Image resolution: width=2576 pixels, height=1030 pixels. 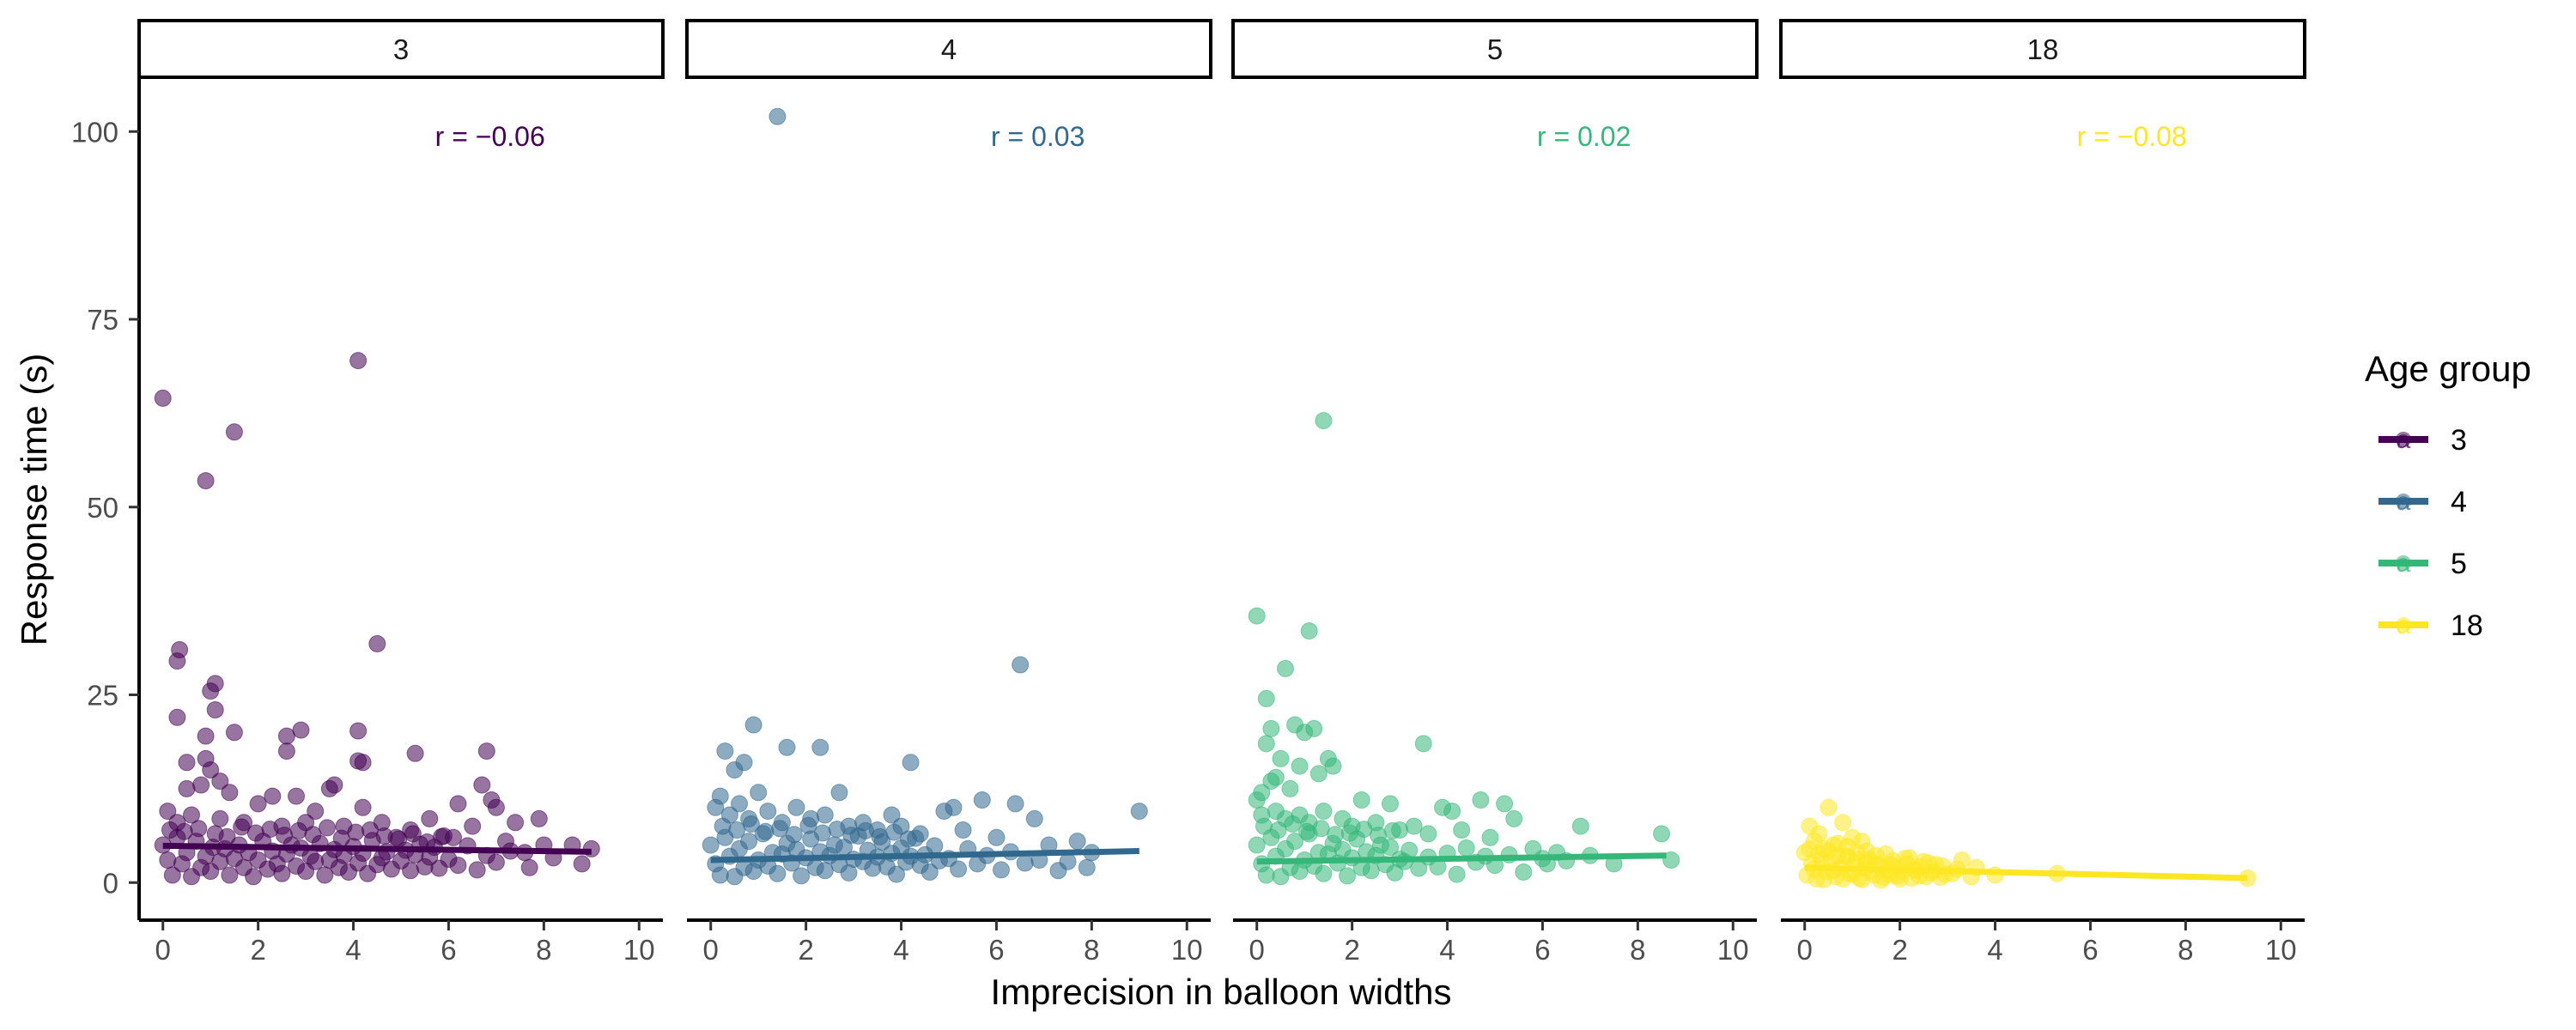 I want to click on correlation-label-3: r = −0.06, so click(x=490, y=136).